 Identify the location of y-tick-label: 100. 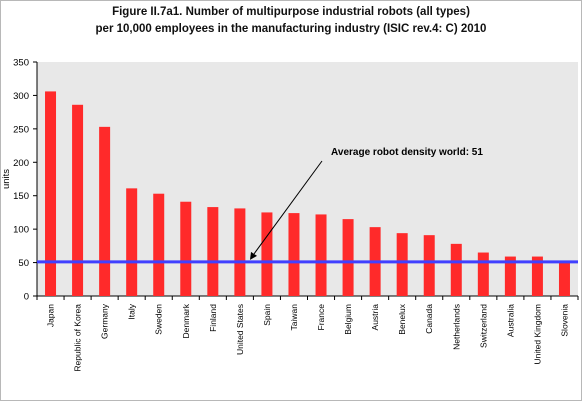
(21, 230).